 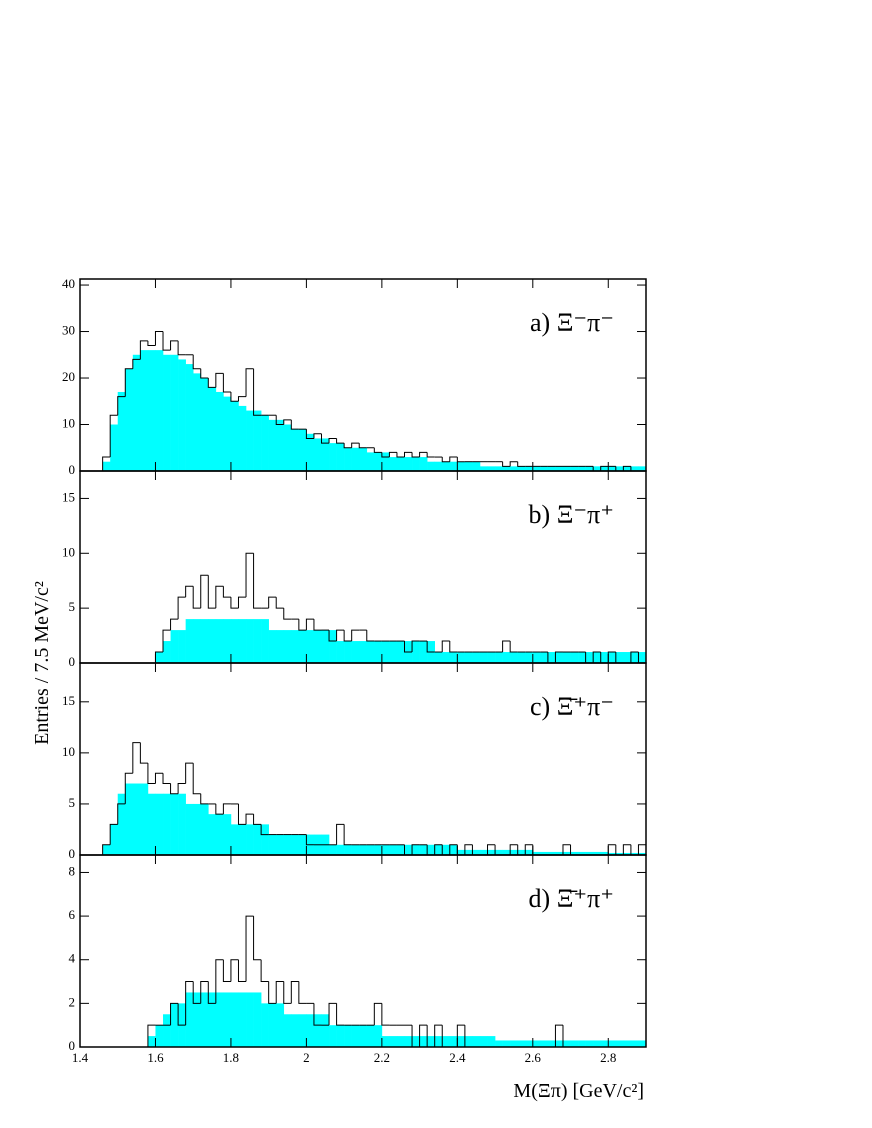 I want to click on x-tick-label: 2, so click(x=306, y=1057).